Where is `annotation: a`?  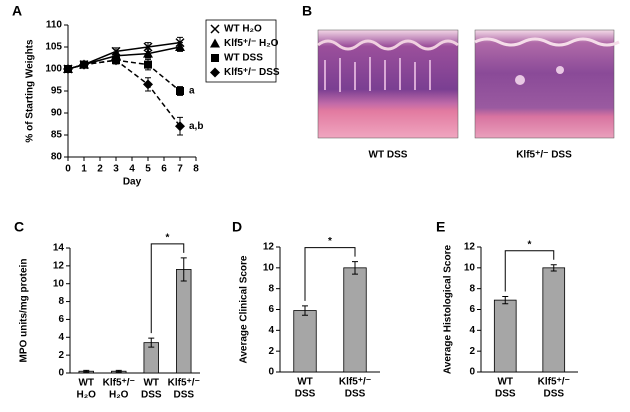 annotation: a is located at coordinates (192, 91).